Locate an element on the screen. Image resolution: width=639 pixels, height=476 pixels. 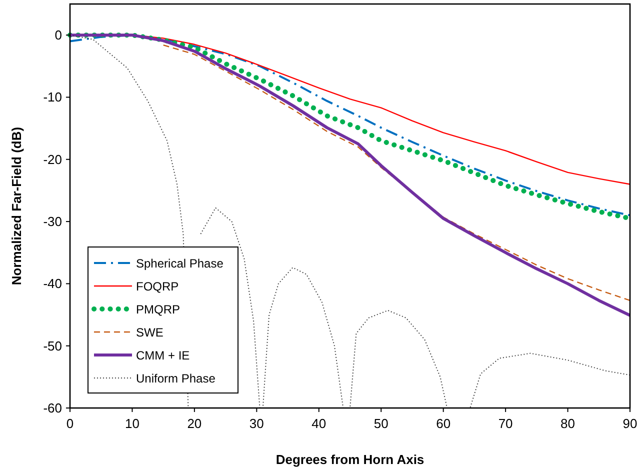
legend-label: PMQRP is located at coordinates (158, 309).